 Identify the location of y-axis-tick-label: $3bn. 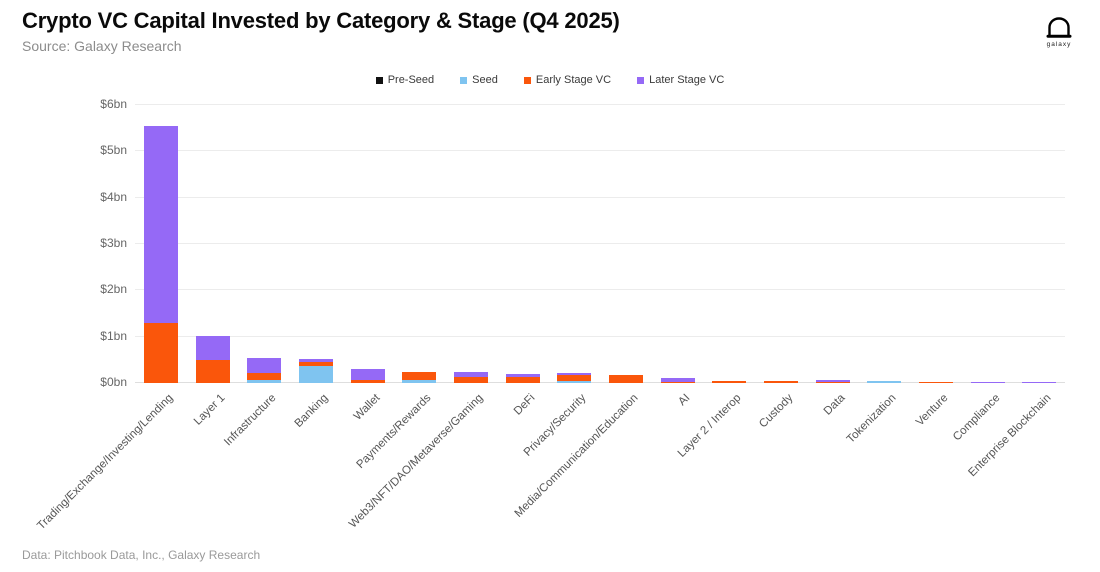
(113, 243).